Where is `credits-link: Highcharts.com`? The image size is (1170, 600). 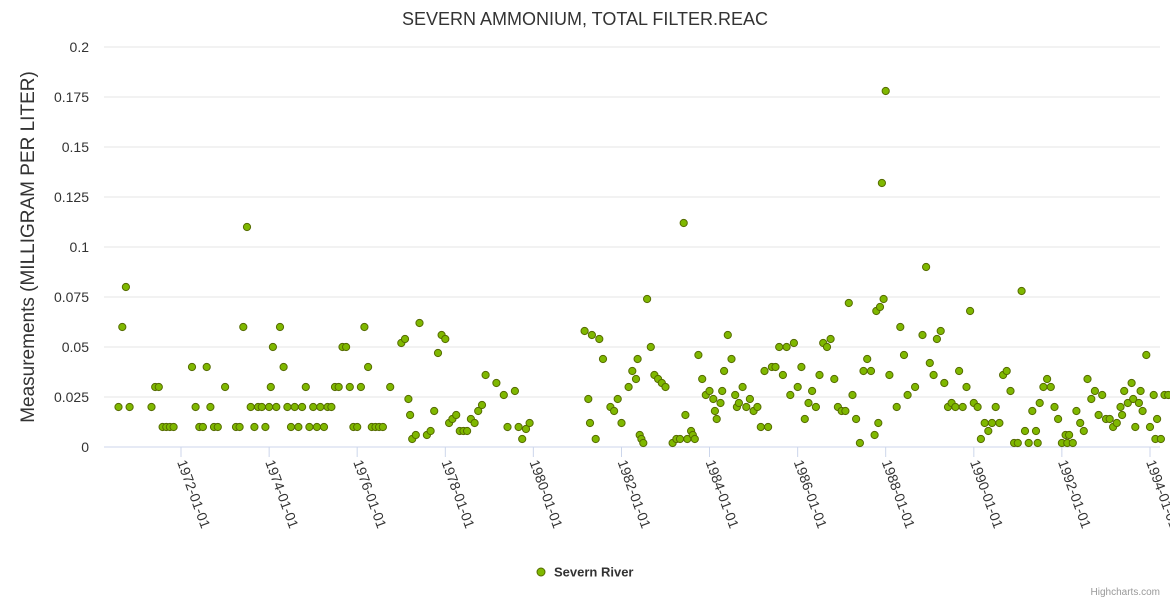
credits-link: Highcharts.com is located at coordinates (1125, 592).